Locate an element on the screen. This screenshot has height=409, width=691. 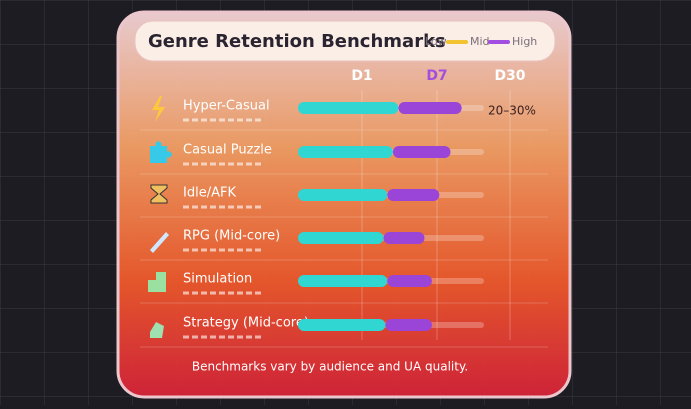
legend-label: High is located at coordinates (524, 41).